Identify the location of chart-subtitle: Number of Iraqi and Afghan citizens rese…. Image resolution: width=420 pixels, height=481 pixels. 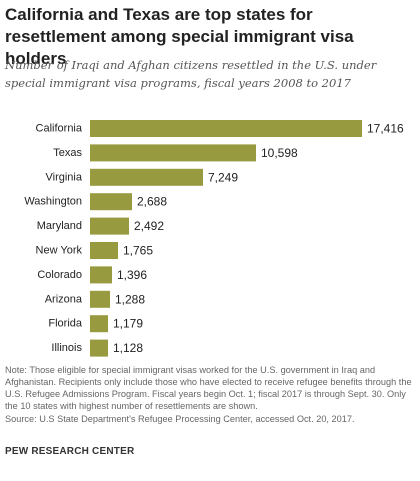
(191, 74).